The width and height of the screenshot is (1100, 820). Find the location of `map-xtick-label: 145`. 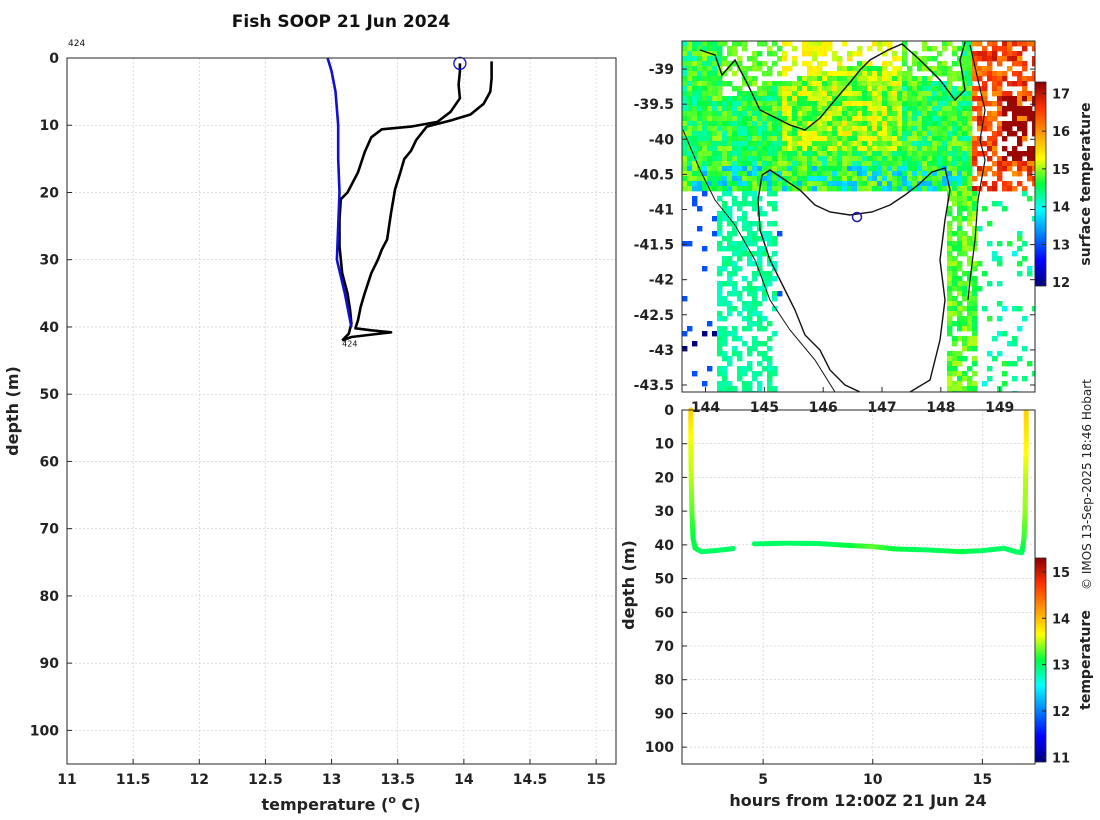

map-xtick-label: 145 is located at coordinates (764, 408).